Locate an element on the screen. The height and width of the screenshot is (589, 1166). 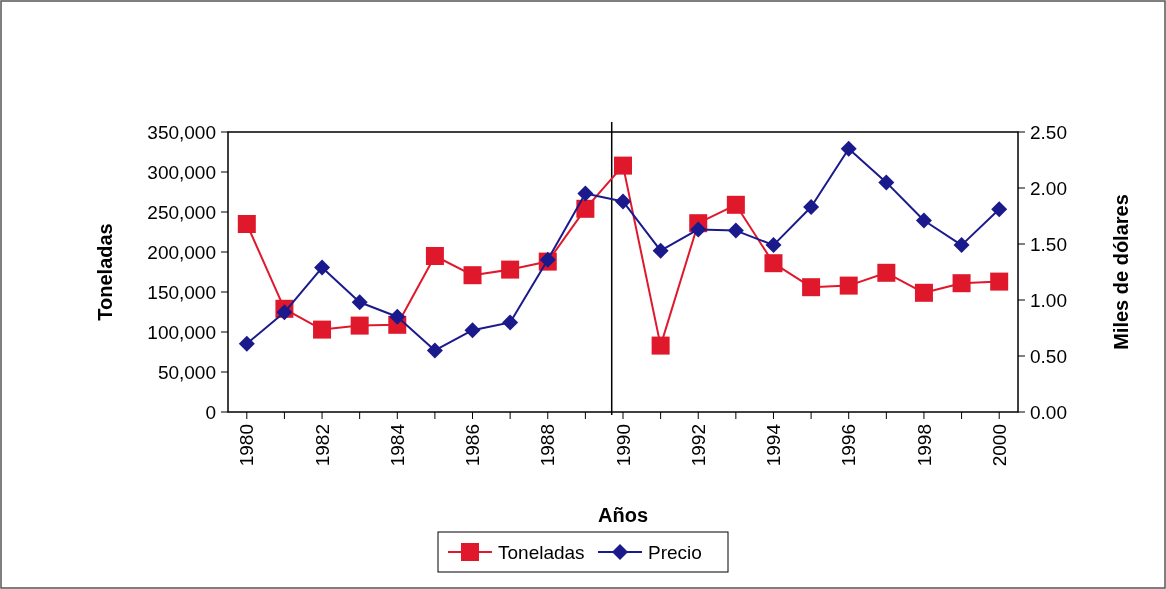
x-tick-label: 1996 is located at coordinates (849, 445).